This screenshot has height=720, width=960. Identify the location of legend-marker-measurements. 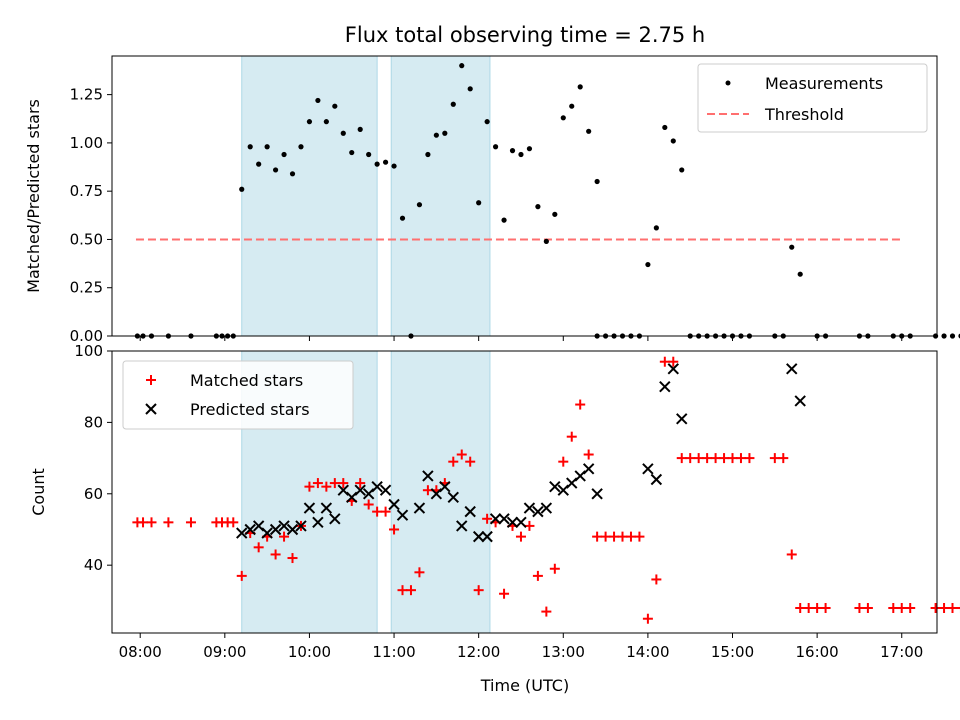
(728, 83).